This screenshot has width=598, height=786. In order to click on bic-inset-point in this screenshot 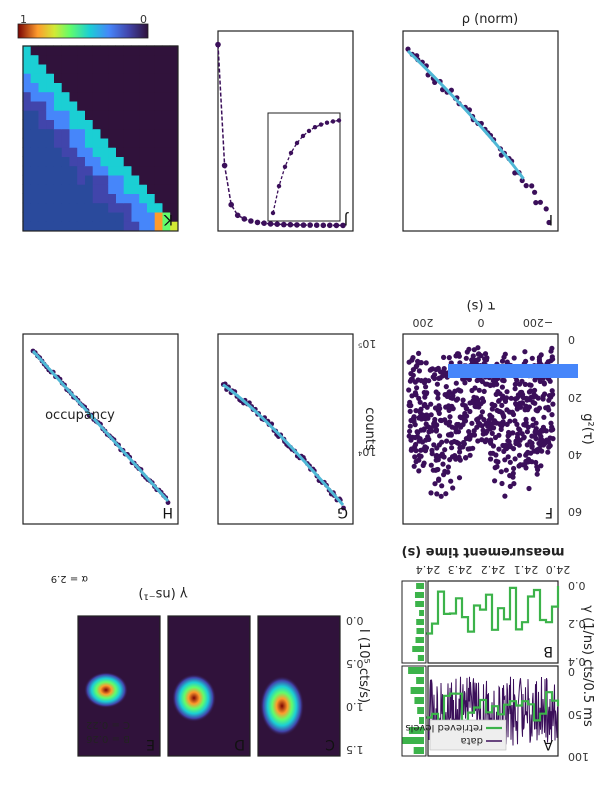, I will do `click(273, 213)`.